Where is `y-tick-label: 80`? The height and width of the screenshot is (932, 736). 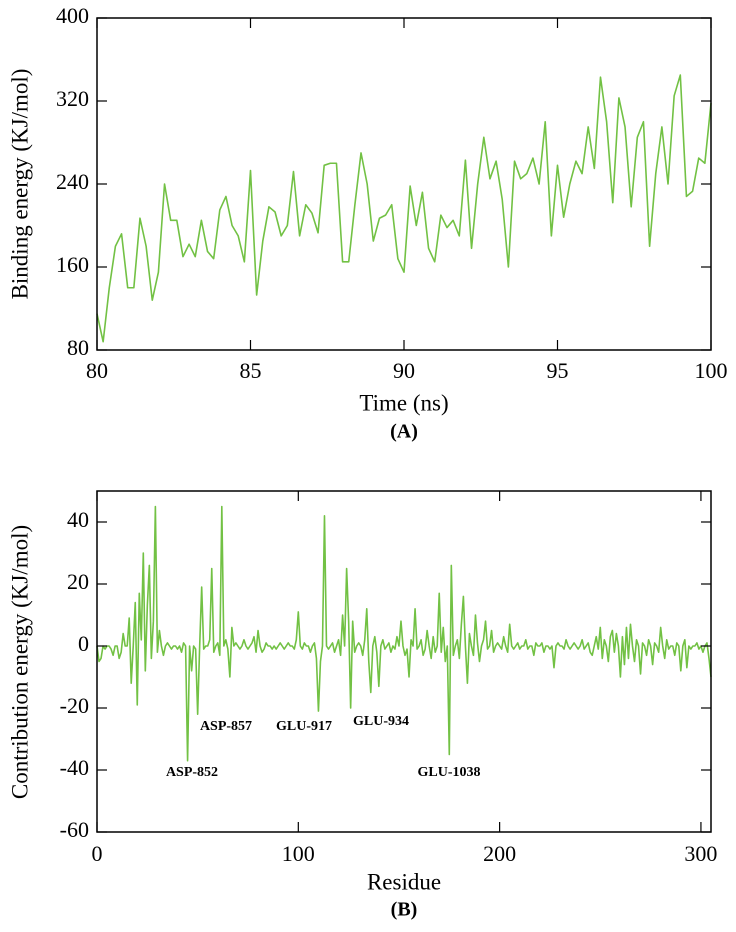 y-tick-label: 80 is located at coordinates (78, 347).